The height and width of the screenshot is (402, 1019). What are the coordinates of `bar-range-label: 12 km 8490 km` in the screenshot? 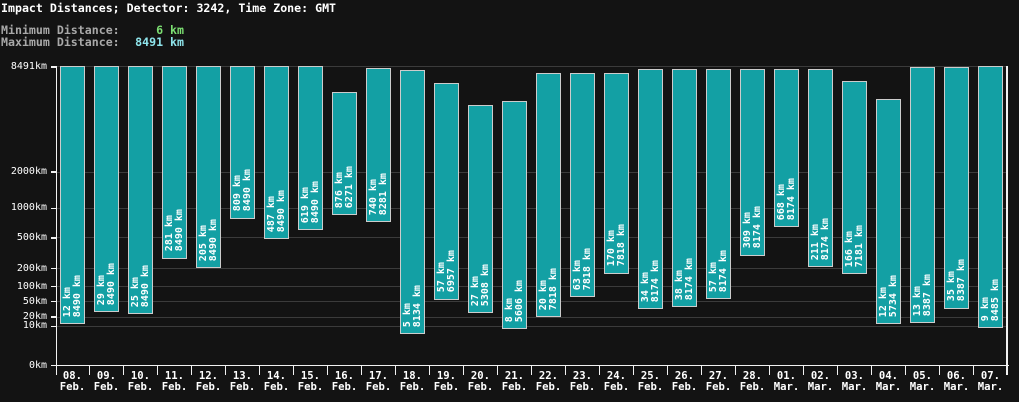 It's located at (72, 296).